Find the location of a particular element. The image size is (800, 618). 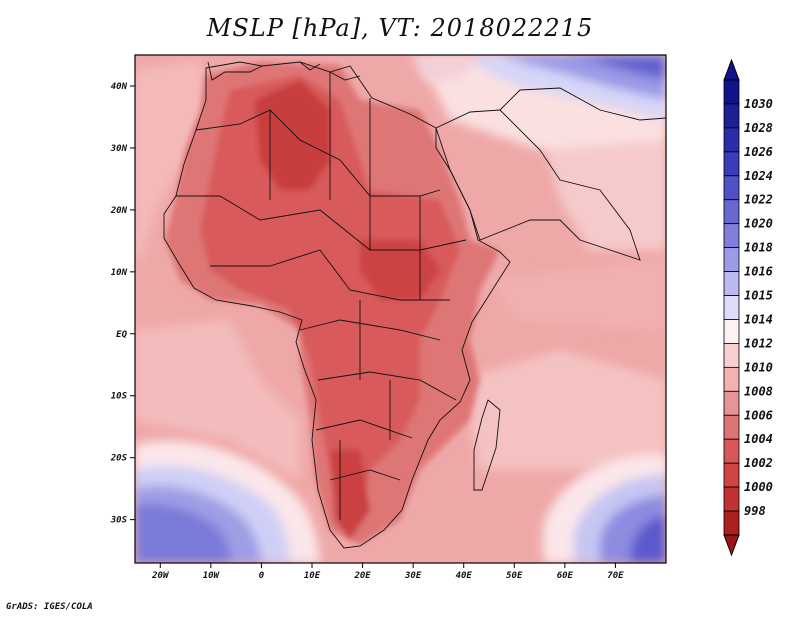

colorbar-label: 1012 is located at coordinates (758, 343).